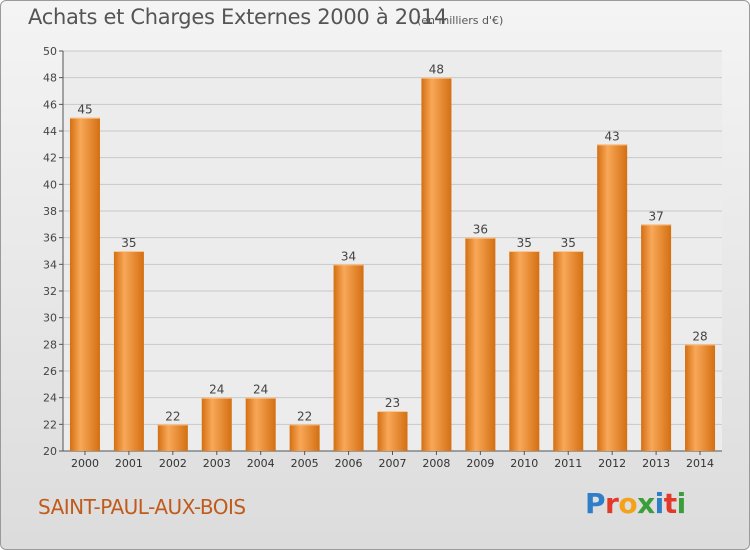 The width and height of the screenshot is (750, 550). I want to click on bar-value-label: 28, so click(699, 336).